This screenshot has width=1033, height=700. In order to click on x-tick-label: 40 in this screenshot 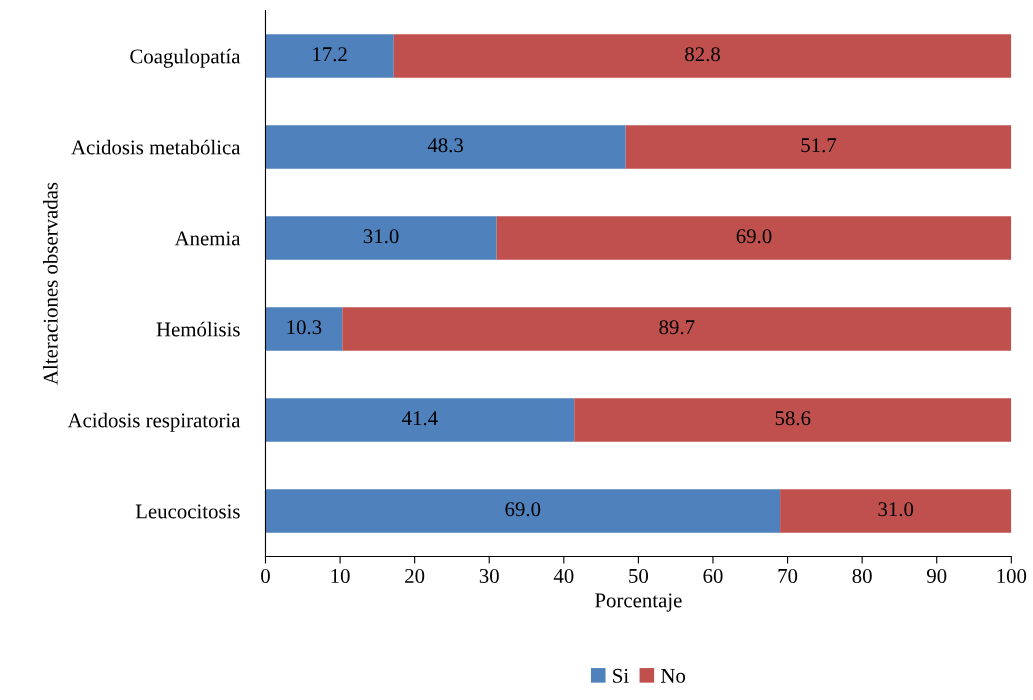, I will do `click(563, 575)`.